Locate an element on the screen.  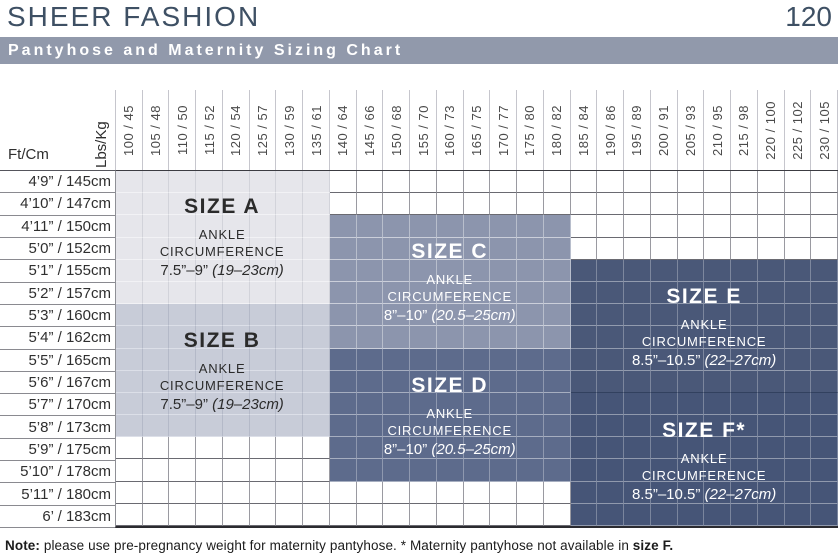
weight-column-header: 215 / 98 is located at coordinates (744, 130).